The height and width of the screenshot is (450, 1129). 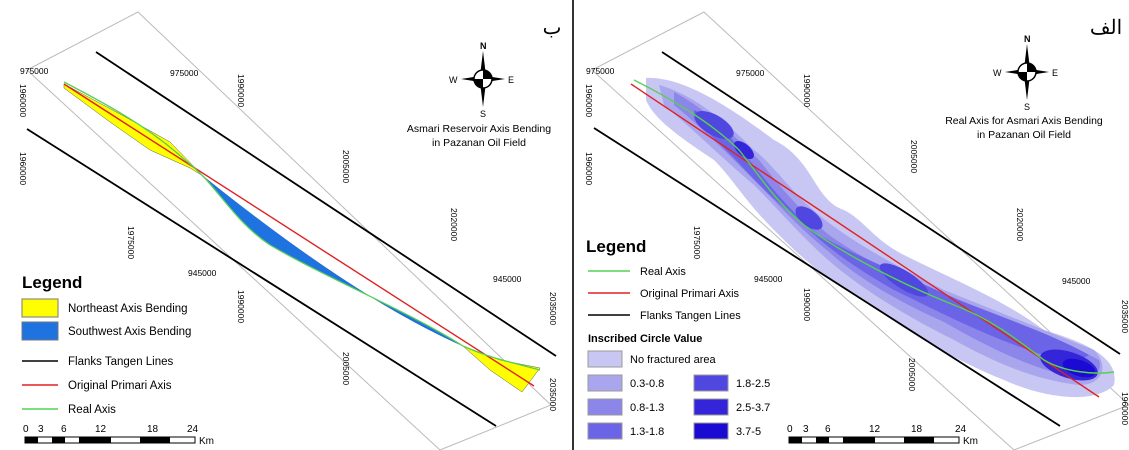 What do you see at coordinates (882, 435) in the screenshot?
I see `panel-a-scale-bar: 0 3 6 12 18 24 Km` at bounding box center [882, 435].